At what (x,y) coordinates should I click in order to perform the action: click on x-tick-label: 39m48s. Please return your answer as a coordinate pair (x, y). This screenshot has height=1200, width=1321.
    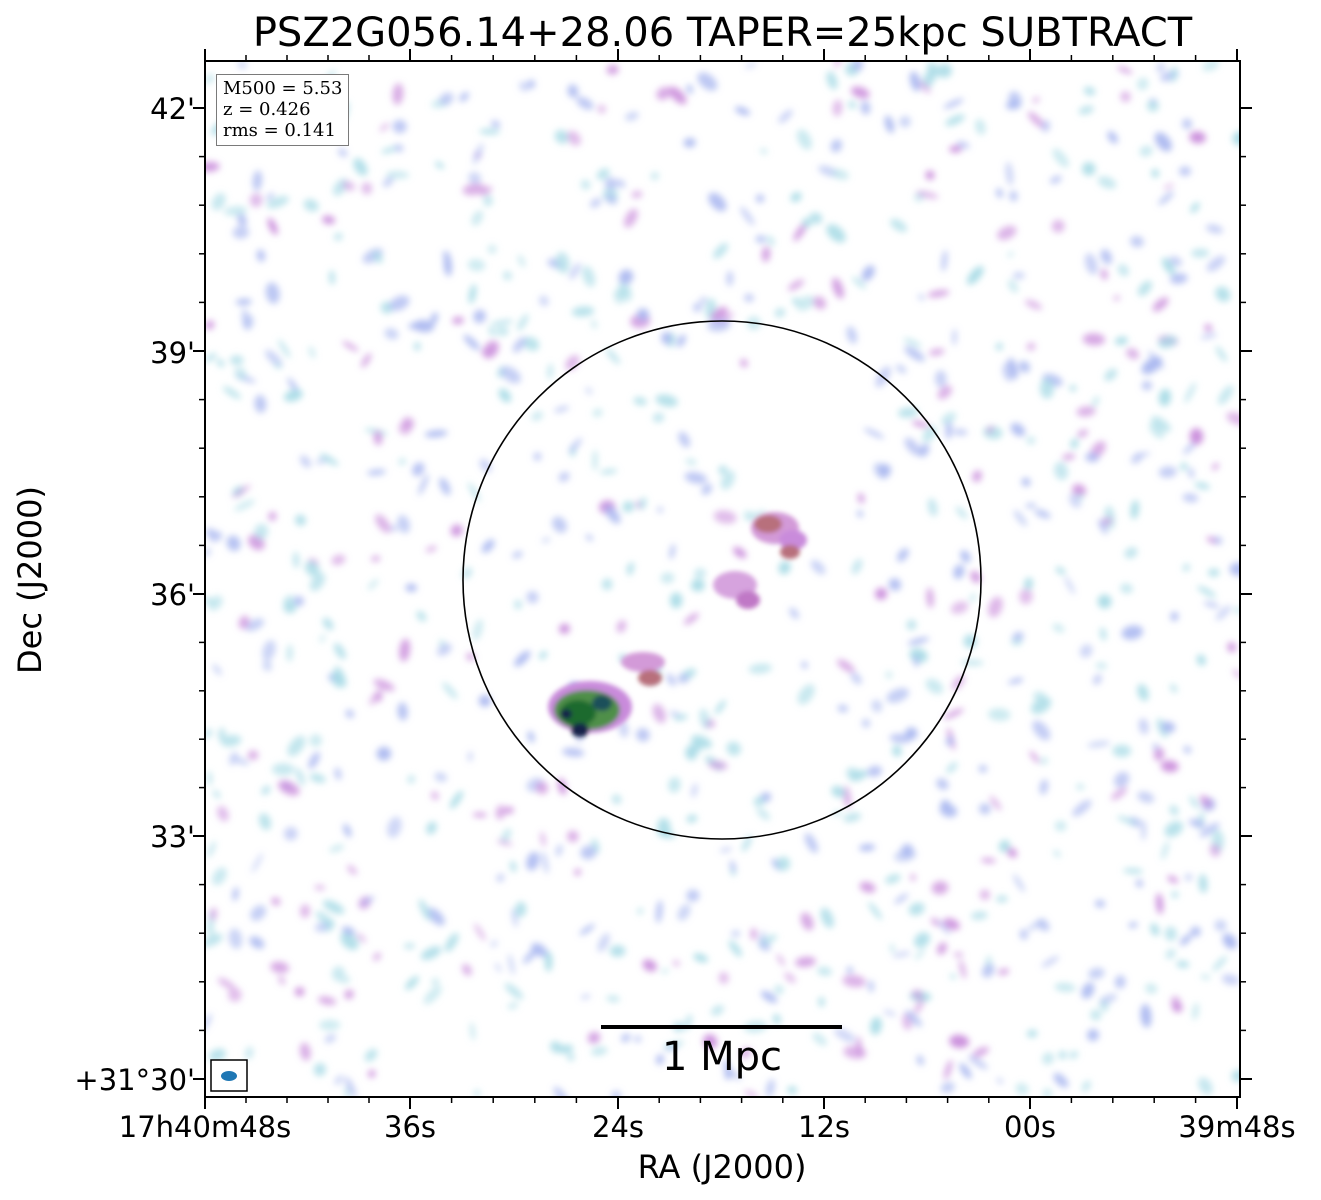
    Looking at the image, I should click on (1237, 1127).